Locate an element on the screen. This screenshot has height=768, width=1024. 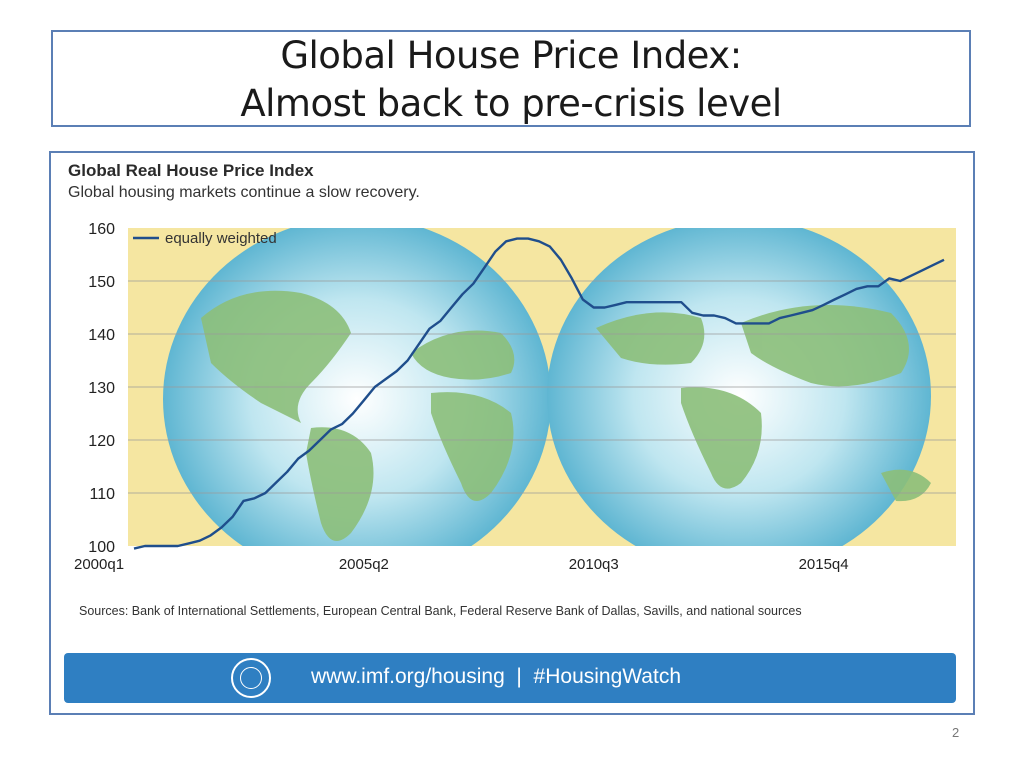
x-tick-label: 2010q3 is located at coordinates (594, 564).